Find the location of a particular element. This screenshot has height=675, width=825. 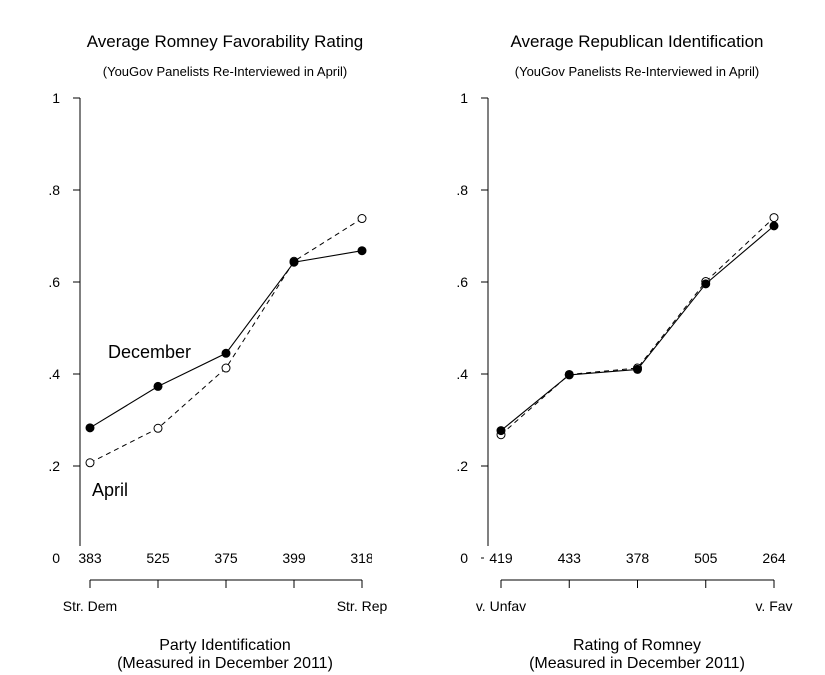

chart-title: Average Romney Favorability Rating is located at coordinates (225, 41).